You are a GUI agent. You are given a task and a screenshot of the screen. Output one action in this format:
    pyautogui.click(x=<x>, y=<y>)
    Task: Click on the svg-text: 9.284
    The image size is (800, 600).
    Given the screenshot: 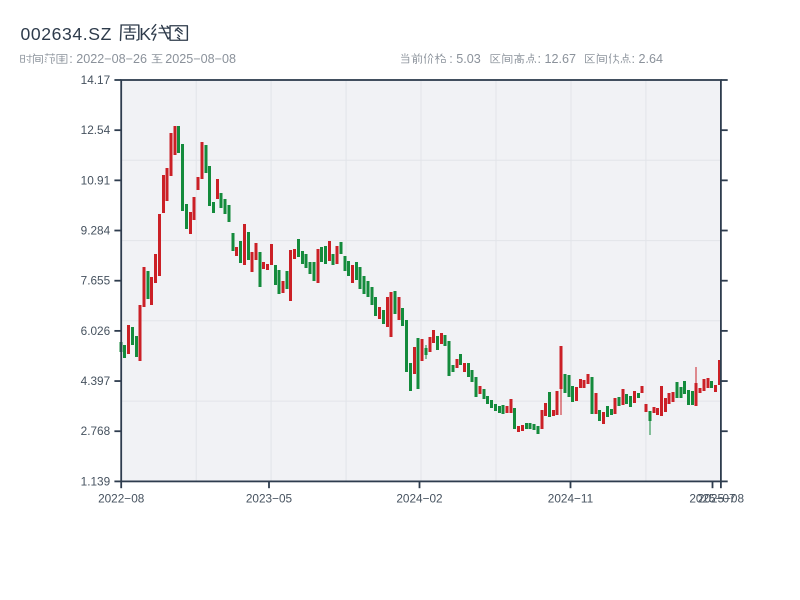 What is the action you would take?
    pyautogui.click(x=96, y=231)
    